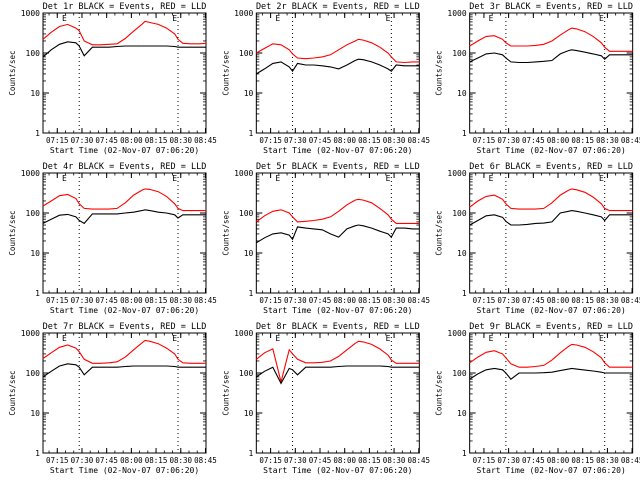 Image resolution: width=640 pixels, height=480 pixels. What do you see at coordinates (338, 327) in the screenshot?
I see `chart-title: Det 8r BLACK = Events, RED = LLD` at bounding box center [338, 327].